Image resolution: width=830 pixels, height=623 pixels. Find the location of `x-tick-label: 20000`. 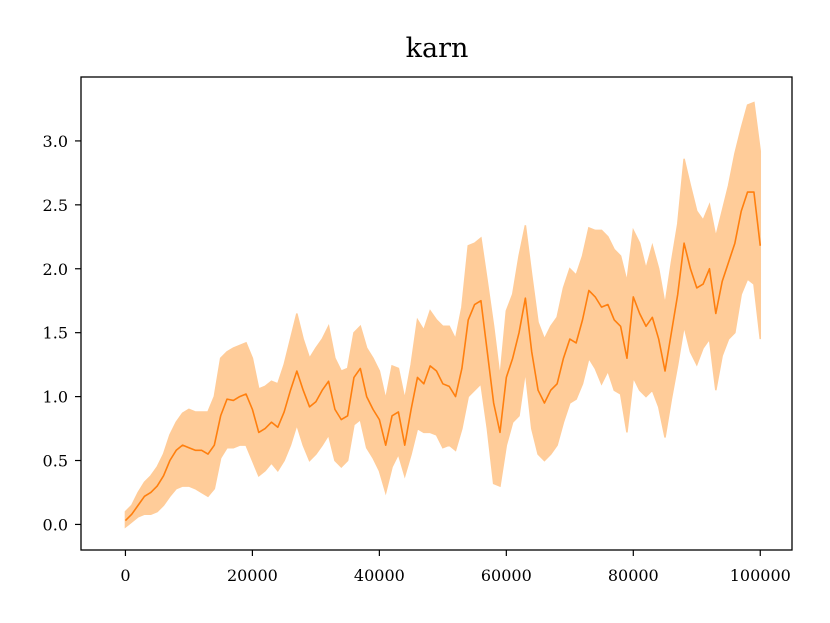

x-tick-label: 20000 is located at coordinates (252, 575).